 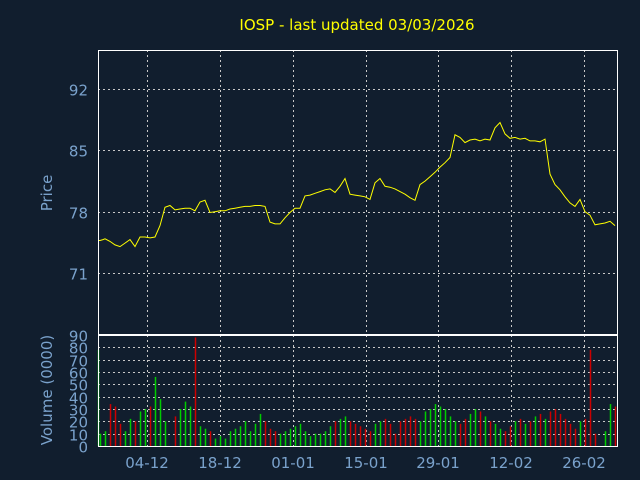 What do you see at coordinates (584, 463) in the screenshot?
I see `x-tick-label: 26-02` at bounding box center [584, 463].